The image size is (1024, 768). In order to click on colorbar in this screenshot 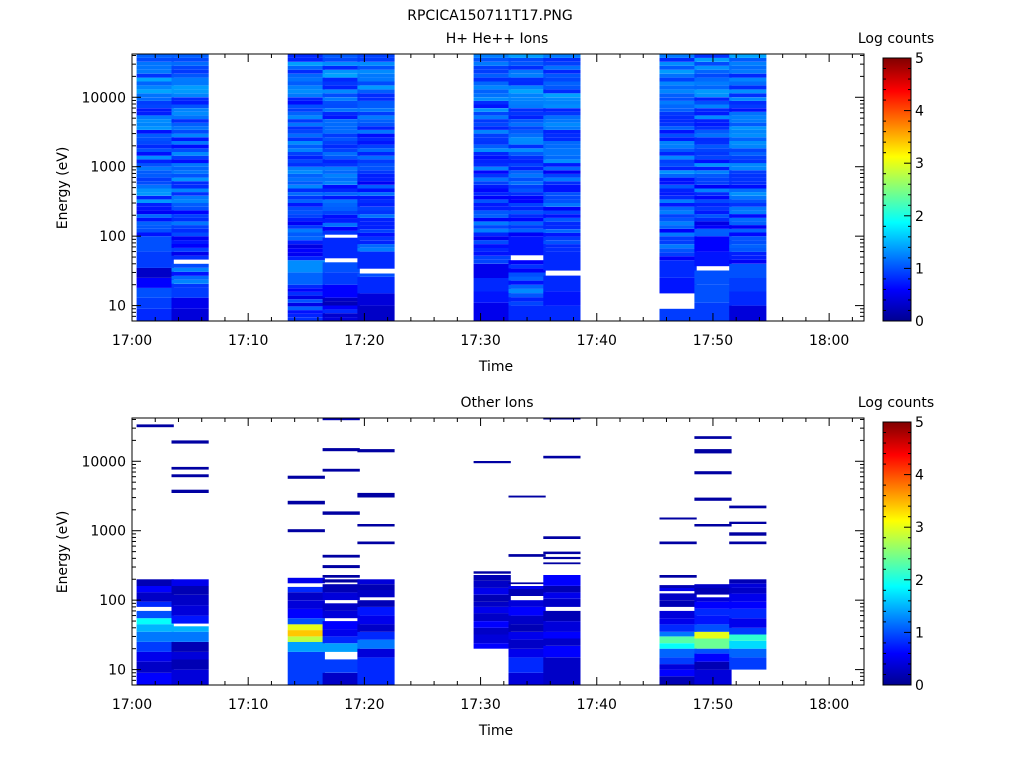, I will do `click(897, 553)`.